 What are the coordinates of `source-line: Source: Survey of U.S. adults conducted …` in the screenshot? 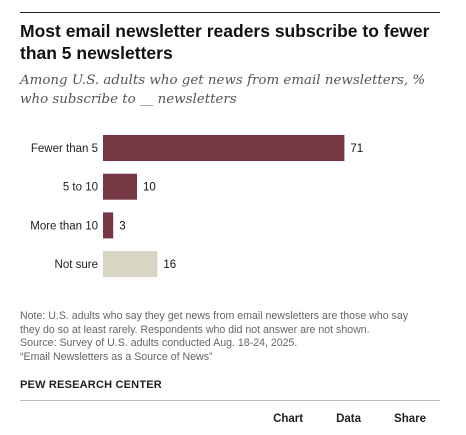 It's located at (159, 343).